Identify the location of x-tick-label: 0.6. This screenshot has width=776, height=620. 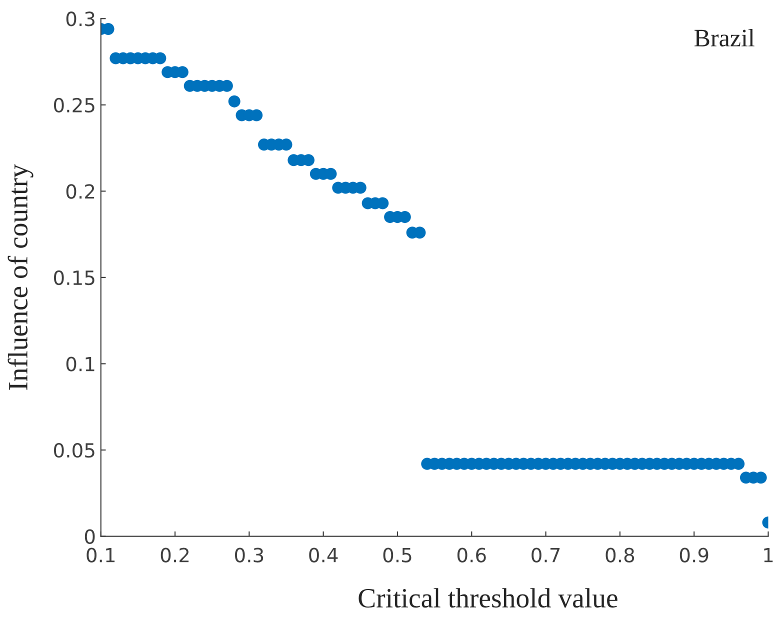
(471, 555).